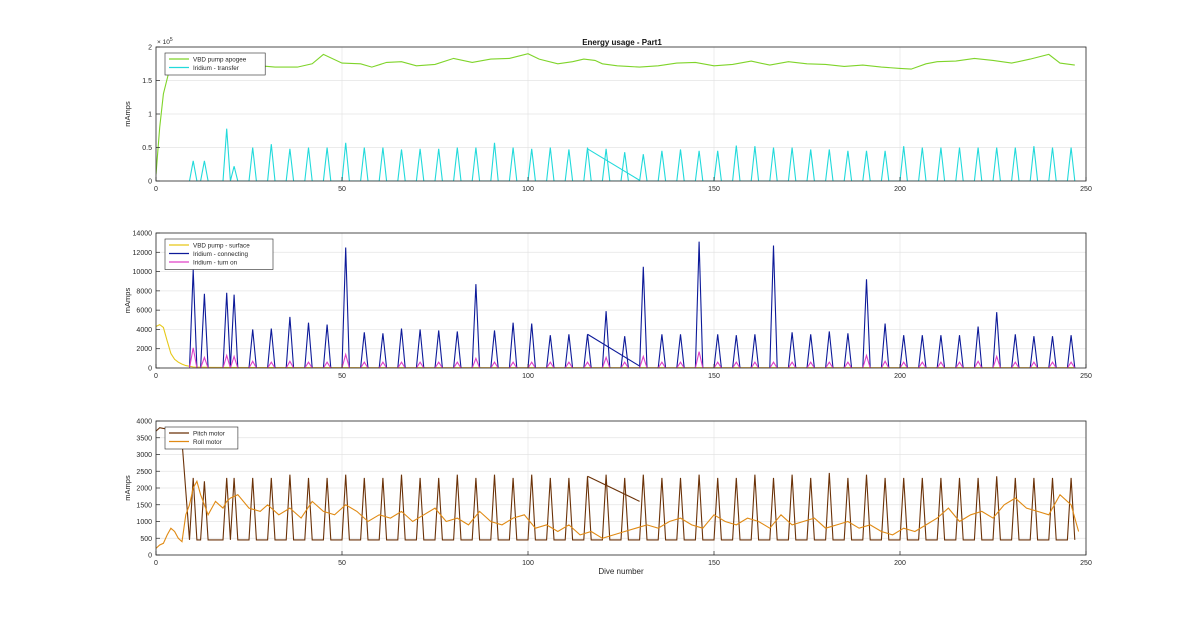  What do you see at coordinates (622, 42) in the screenshot?
I see `figure-title: Energy usage - Part1` at bounding box center [622, 42].